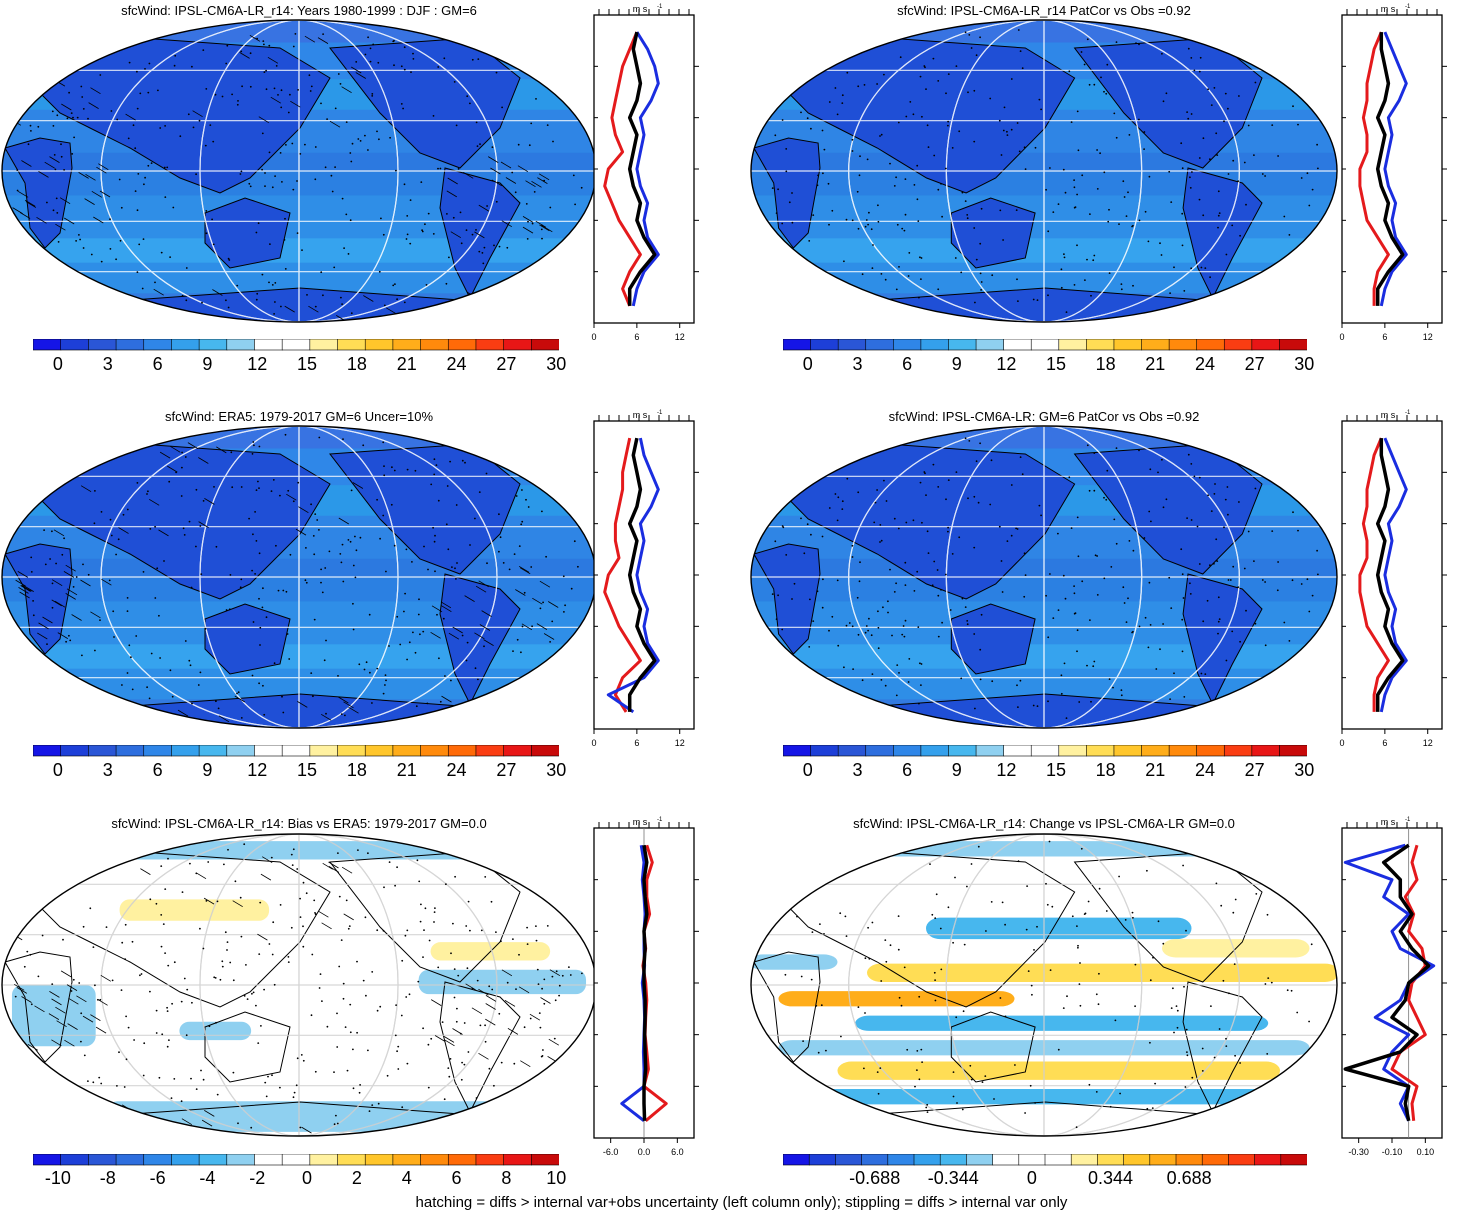  What do you see at coordinates (247, 233) in the screenshot?
I see `continent-outline` at bounding box center [247, 233].